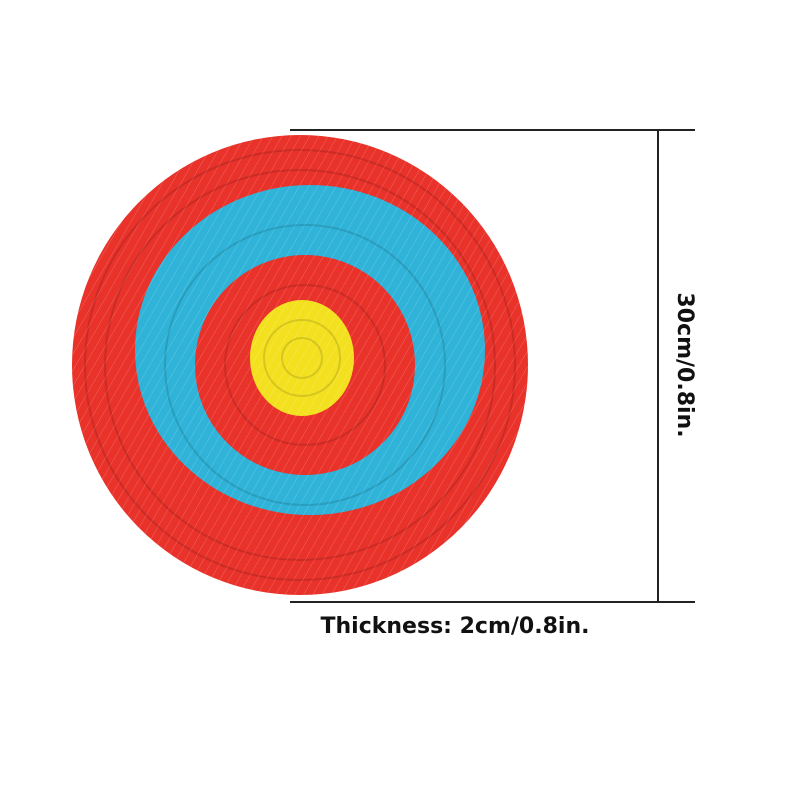  Describe the element at coordinates (455, 626) in the screenshot. I see `thickness-label: Thickness: 2cm/0.8in.` at that location.